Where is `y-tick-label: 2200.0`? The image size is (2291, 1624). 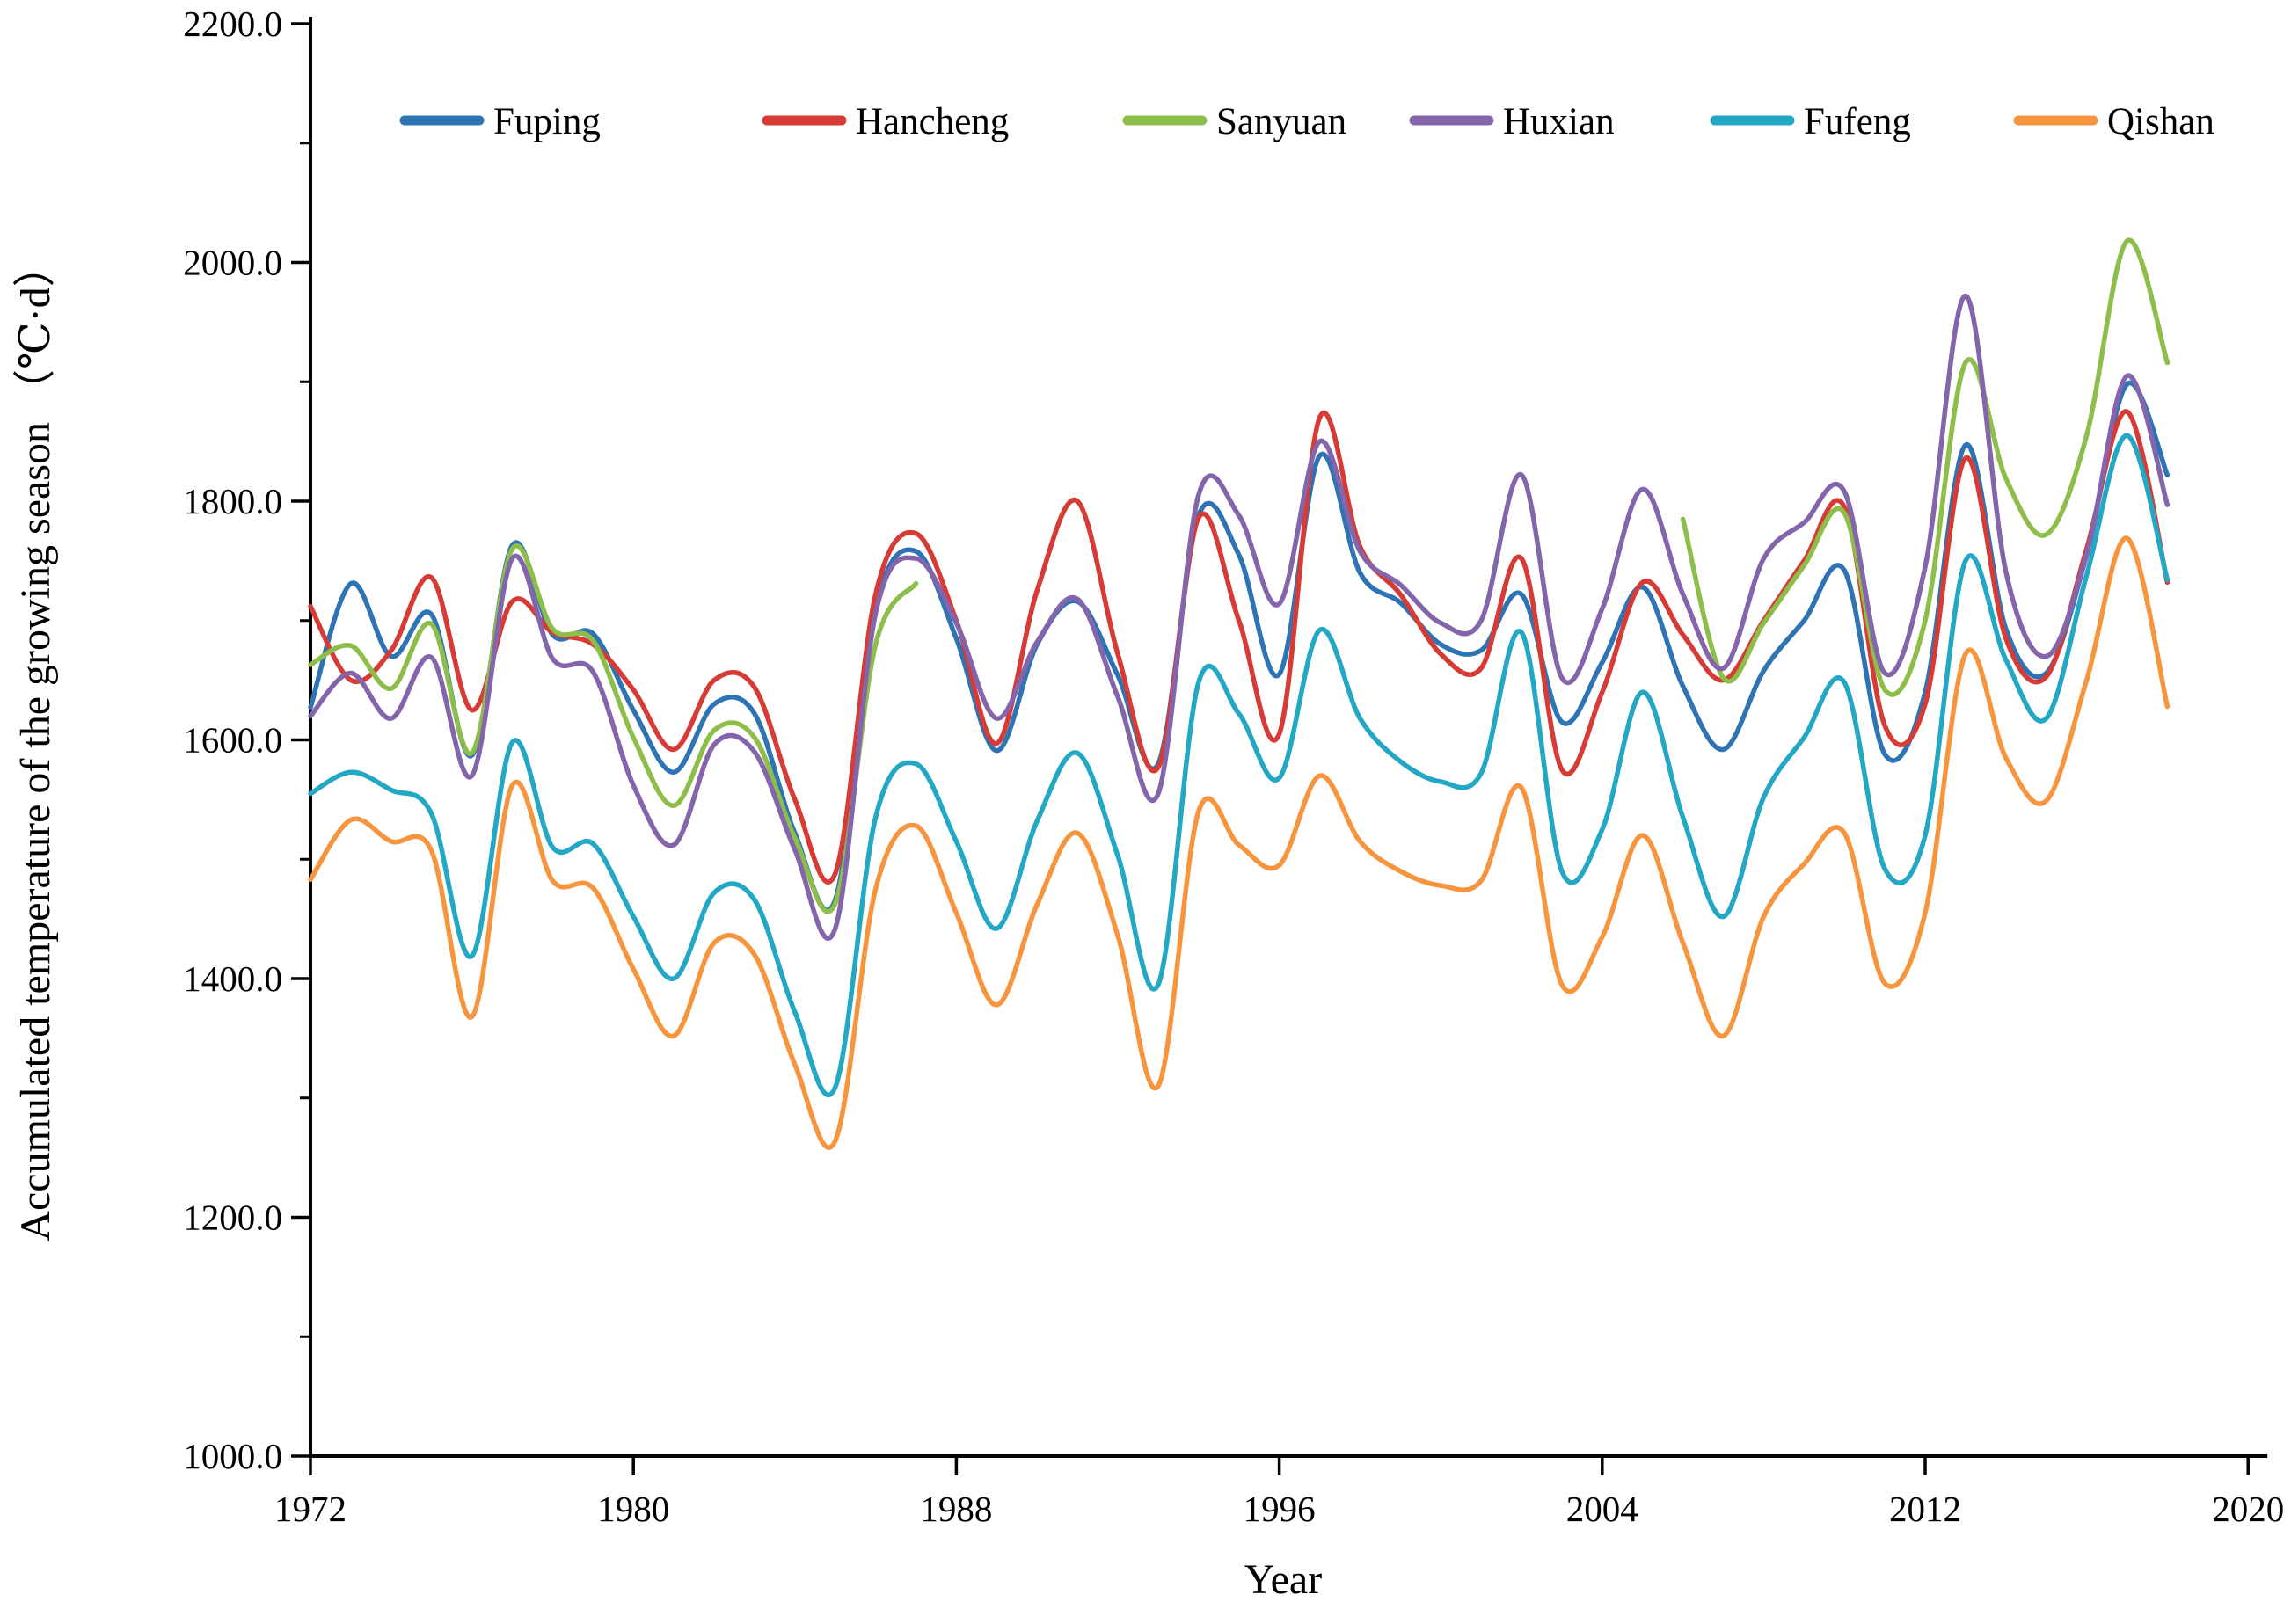
y-tick-label: 2200.0 is located at coordinates (232, 24).